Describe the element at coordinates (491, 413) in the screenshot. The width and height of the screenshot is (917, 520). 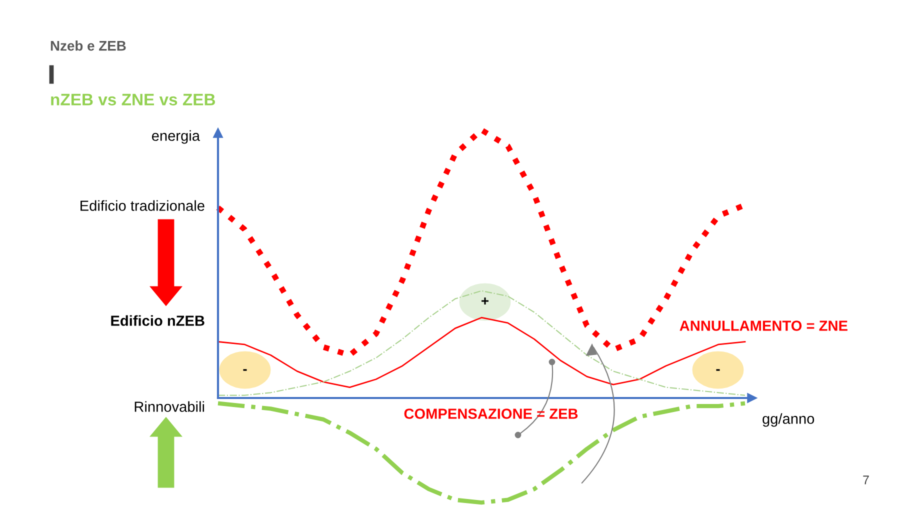
I see `annotation: COMPENSAZIONE = ZEB` at that location.